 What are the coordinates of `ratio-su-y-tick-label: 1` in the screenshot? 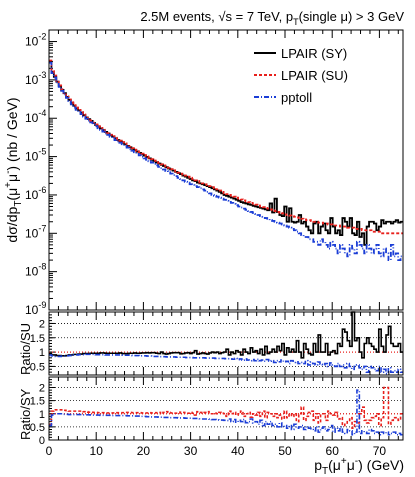 It's located at (42, 353).